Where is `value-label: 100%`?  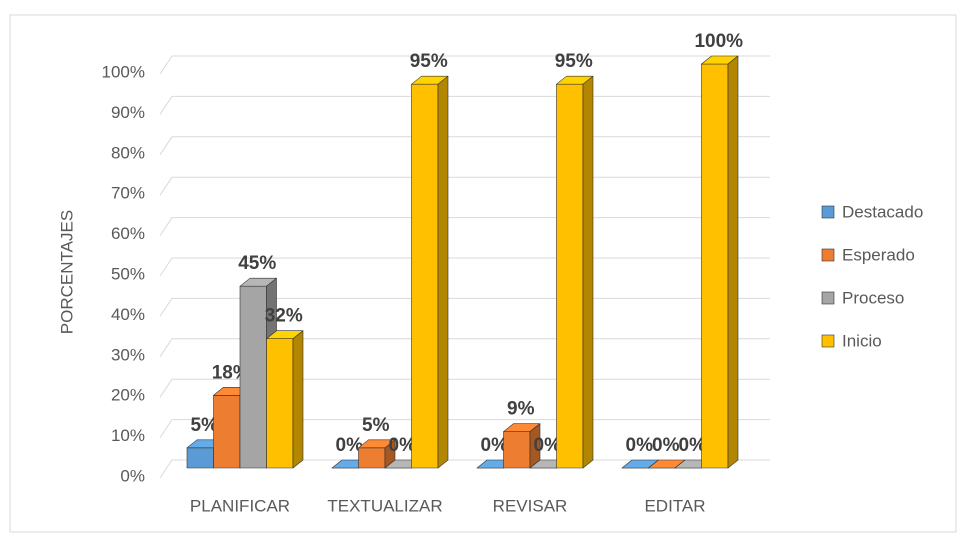
value-label: 100% is located at coordinates (718, 41).